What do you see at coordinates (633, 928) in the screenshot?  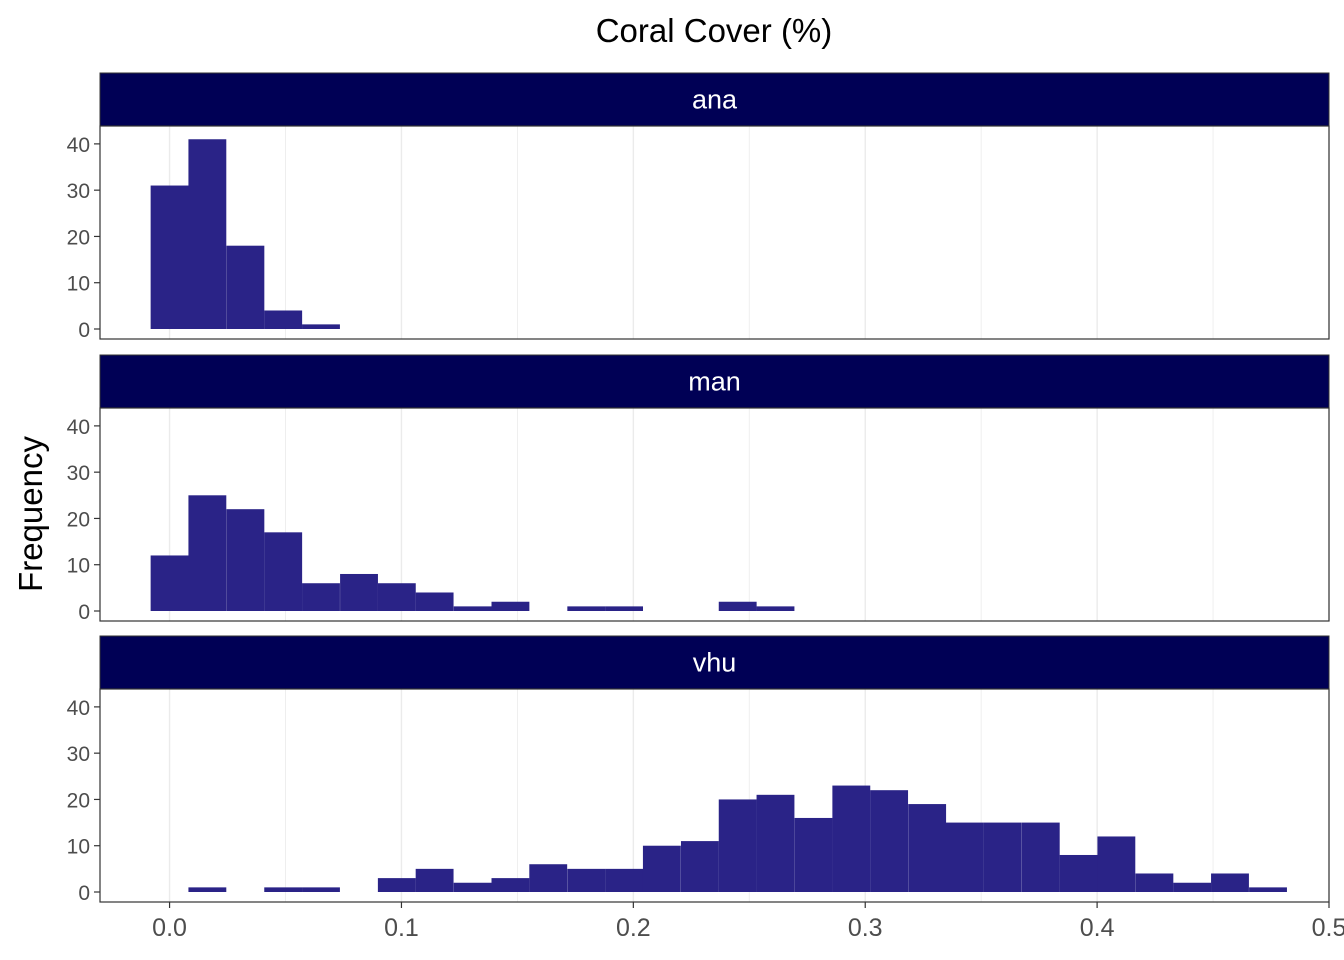 I see `x-tick-label: 0.2` at bounding box center [633, 928].